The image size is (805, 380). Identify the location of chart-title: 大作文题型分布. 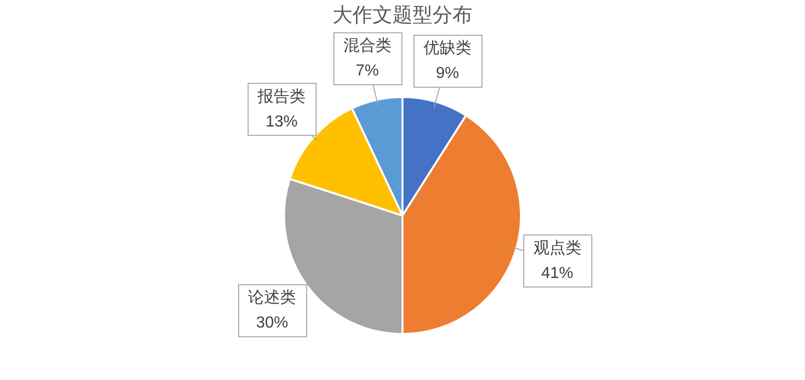
(402, 15).